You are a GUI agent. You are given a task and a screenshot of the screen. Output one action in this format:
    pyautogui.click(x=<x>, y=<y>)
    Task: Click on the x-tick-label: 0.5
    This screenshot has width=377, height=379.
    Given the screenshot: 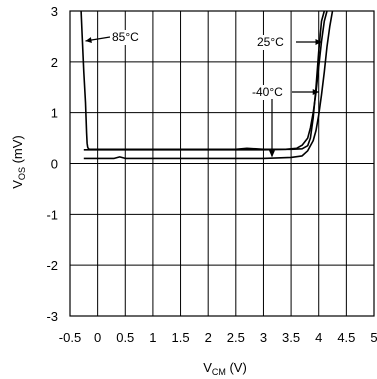 What is the action you would take?
    pyautogui.click(x=125, y=337)
    